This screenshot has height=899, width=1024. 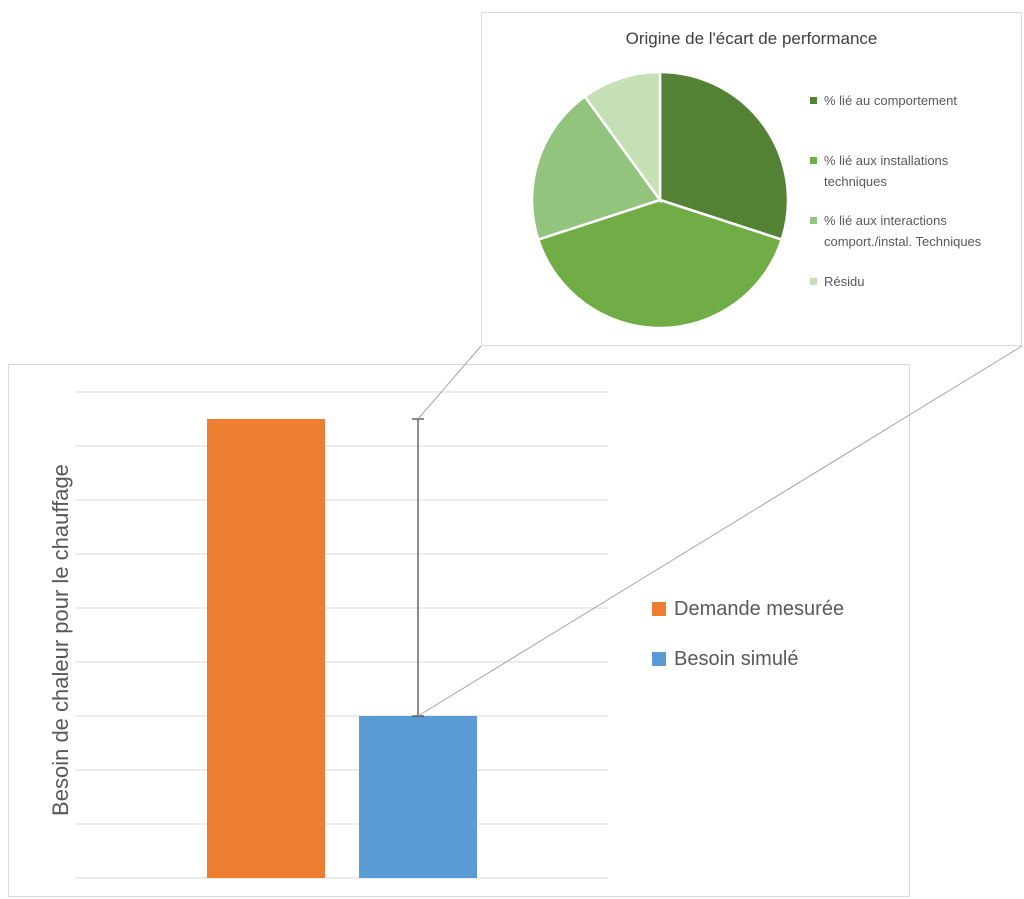 I want to click on pie-slice-behavior, so click(x=724, y=156).